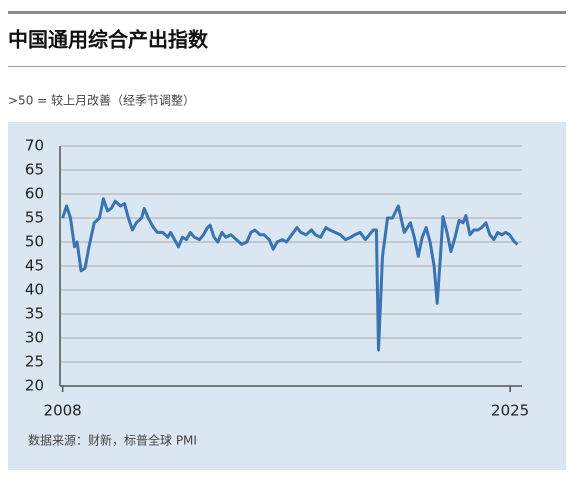  Describe the element at coordinates (34, 290) in the screenshot. I see `y-tick-label: 40` at that location.